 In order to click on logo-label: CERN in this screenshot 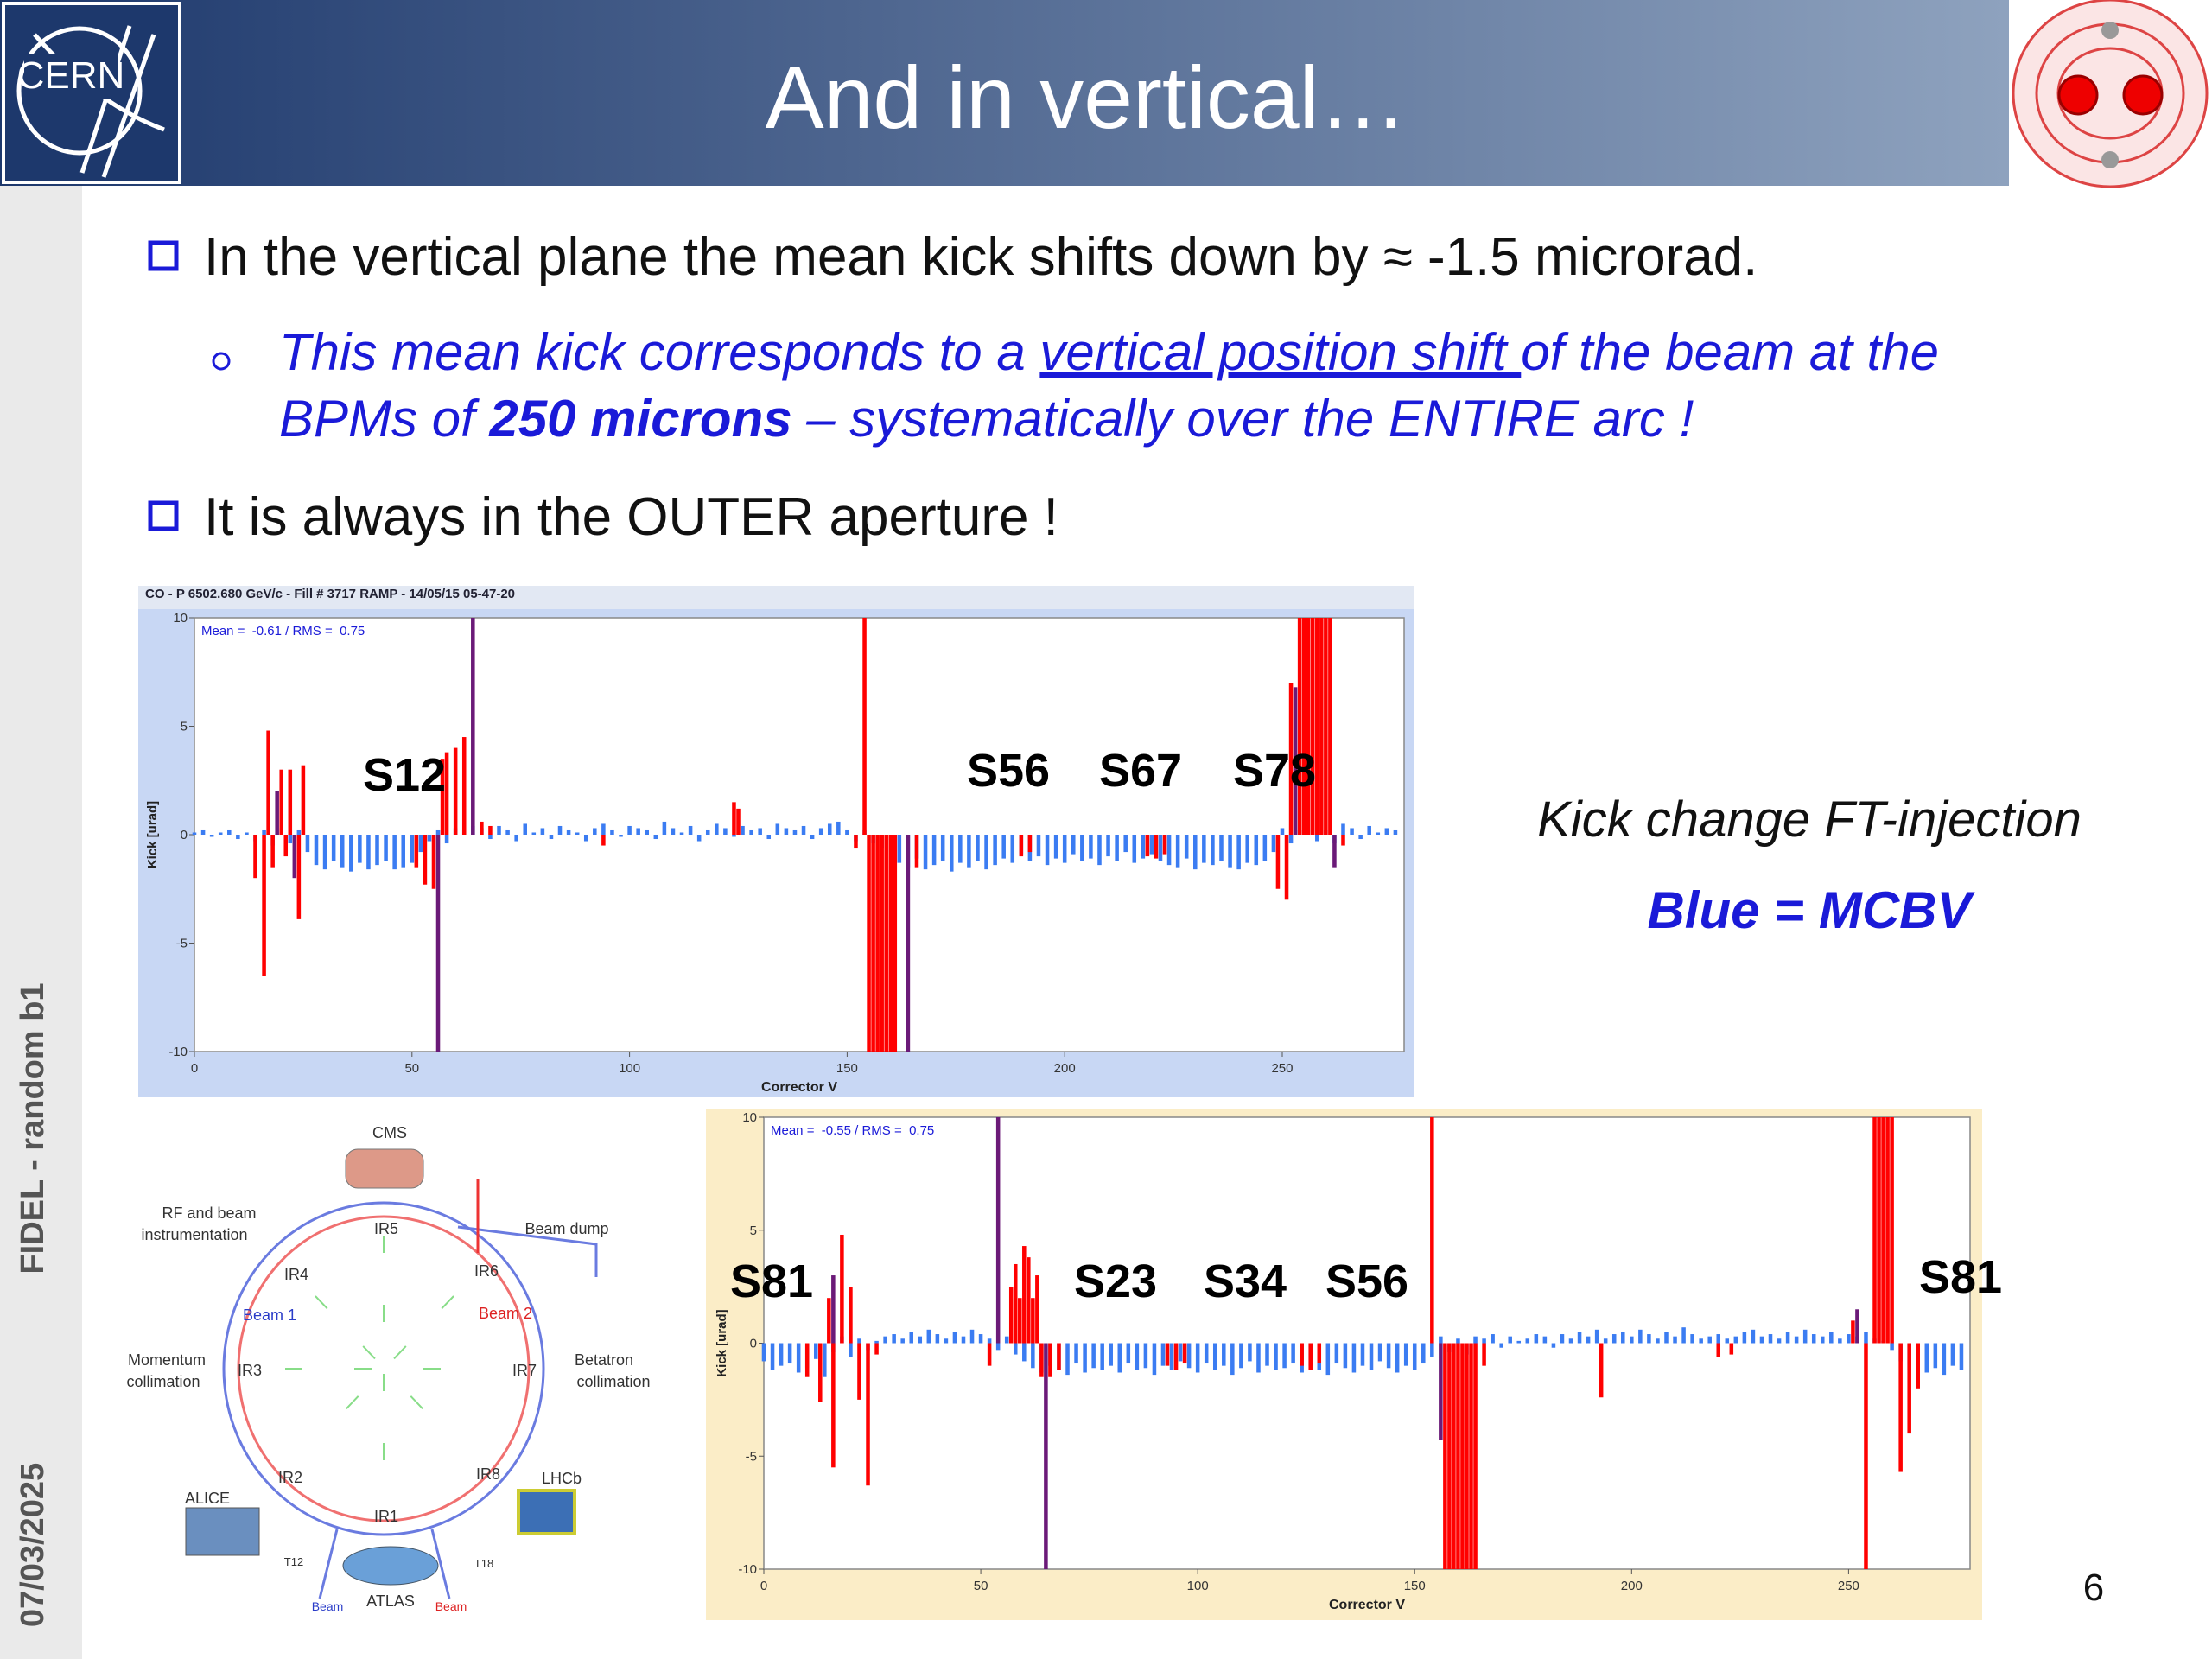, I will do `click(71, 75)`.